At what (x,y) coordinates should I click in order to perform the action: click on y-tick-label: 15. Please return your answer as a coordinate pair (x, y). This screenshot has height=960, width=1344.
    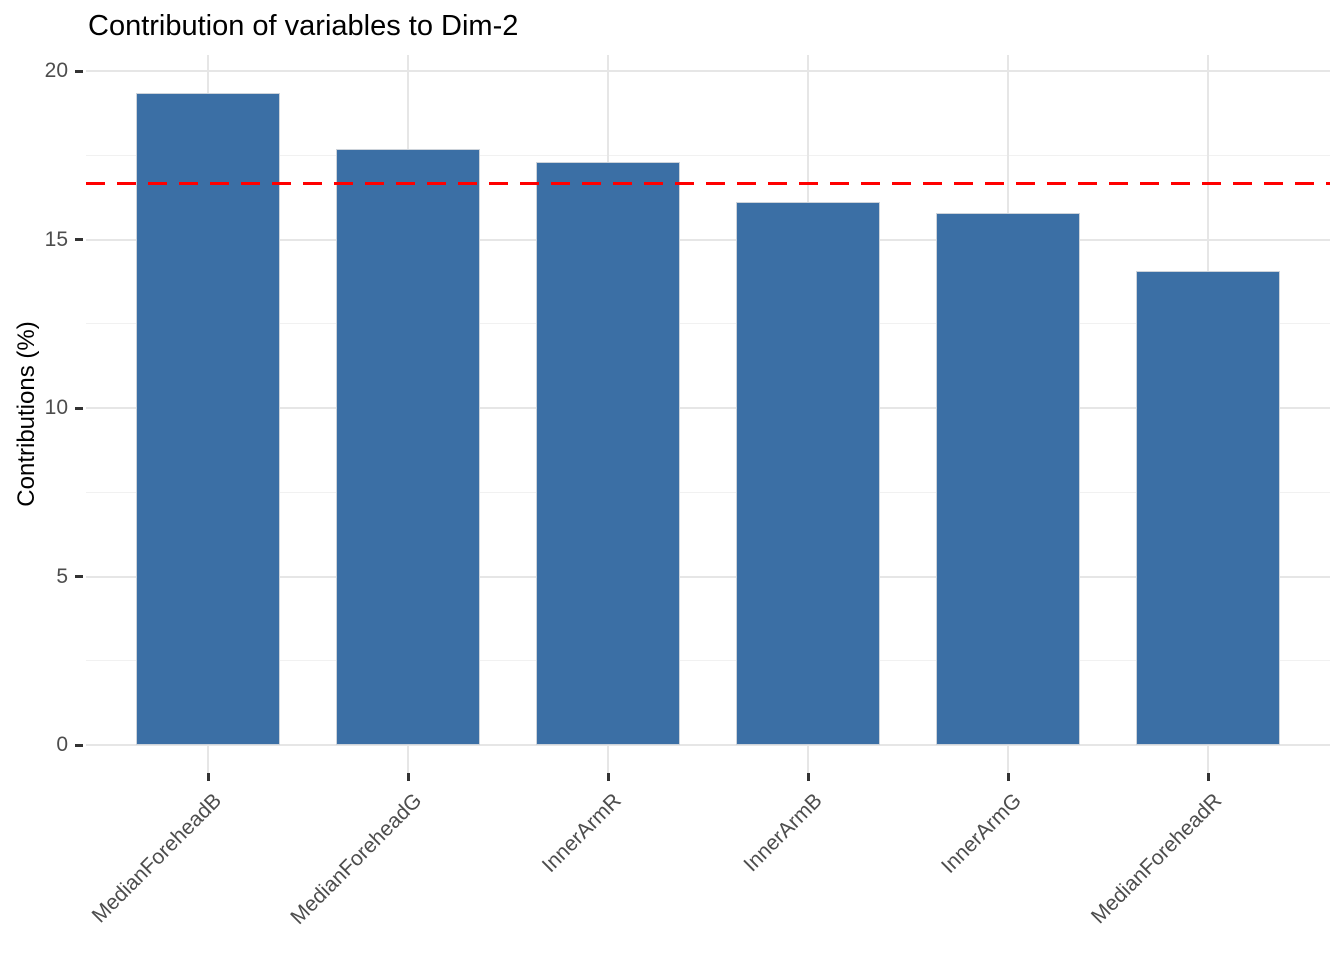
    Looking at the image, I should click on (56, 239).